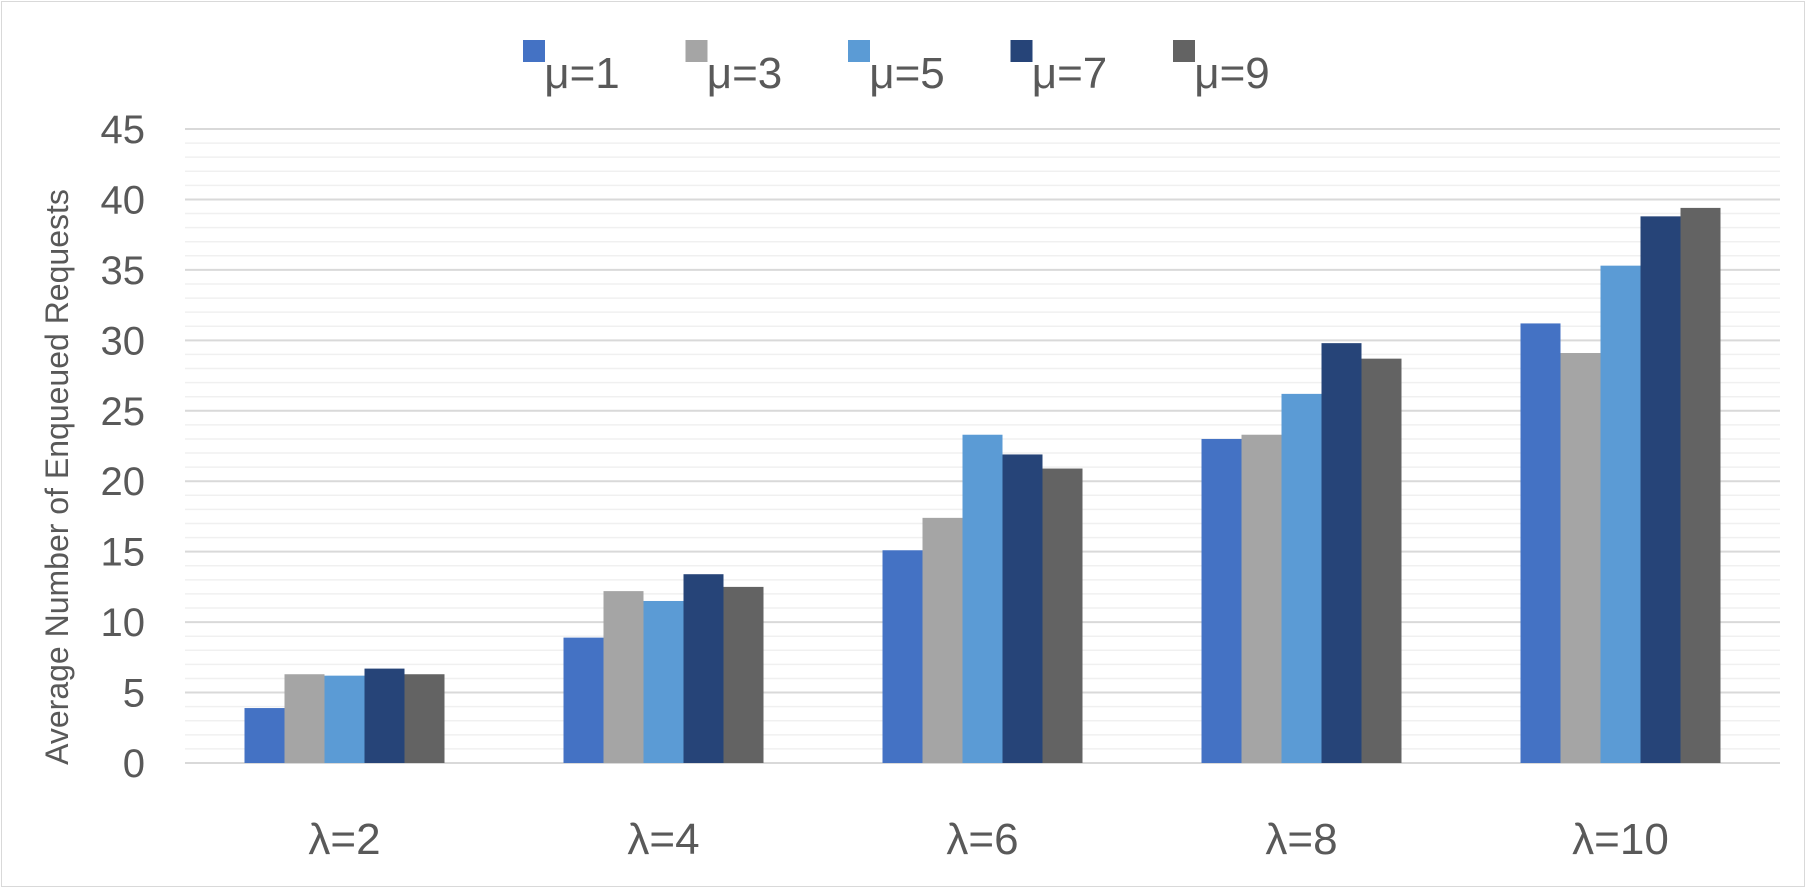 This screenshot has height=890, width=1808. What do you see at coordinates (123, 482) in the screenshot?
I see `y-tick-label: 20` at bounding box center [123, 482].